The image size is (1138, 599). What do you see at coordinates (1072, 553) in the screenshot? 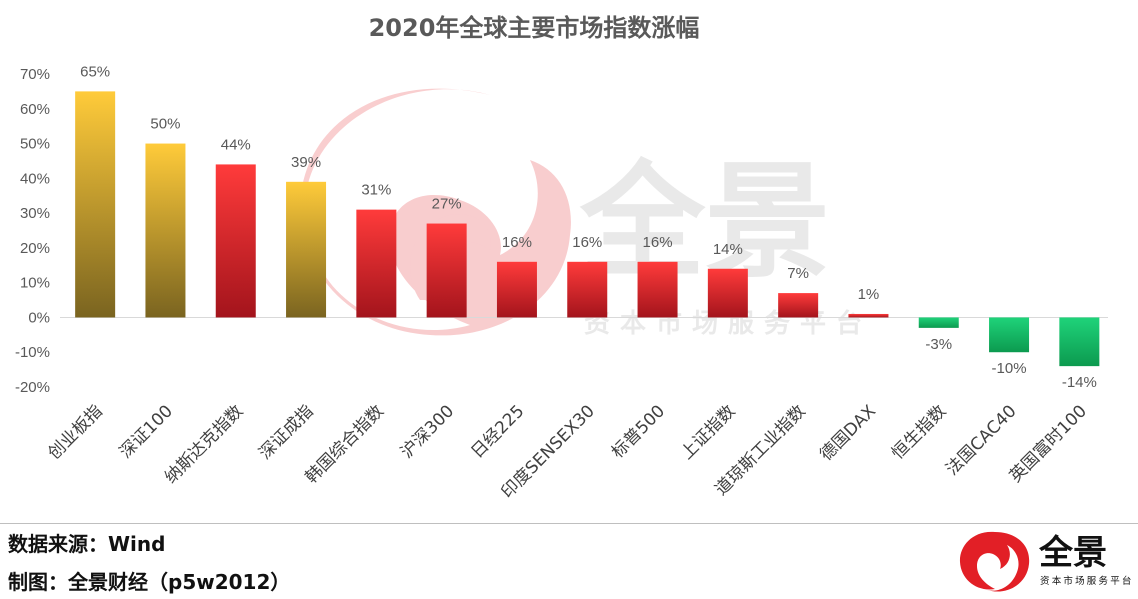
I see `brand-logo-name: 全景` at bounding box center [1072, 553].